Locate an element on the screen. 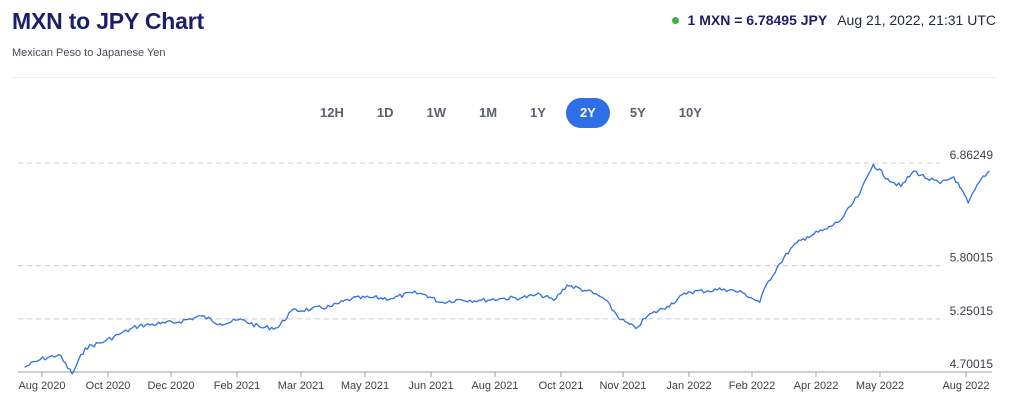 The height and width of the screenshot is (409, 1024). header-divider is located at coordinates (504, 77).